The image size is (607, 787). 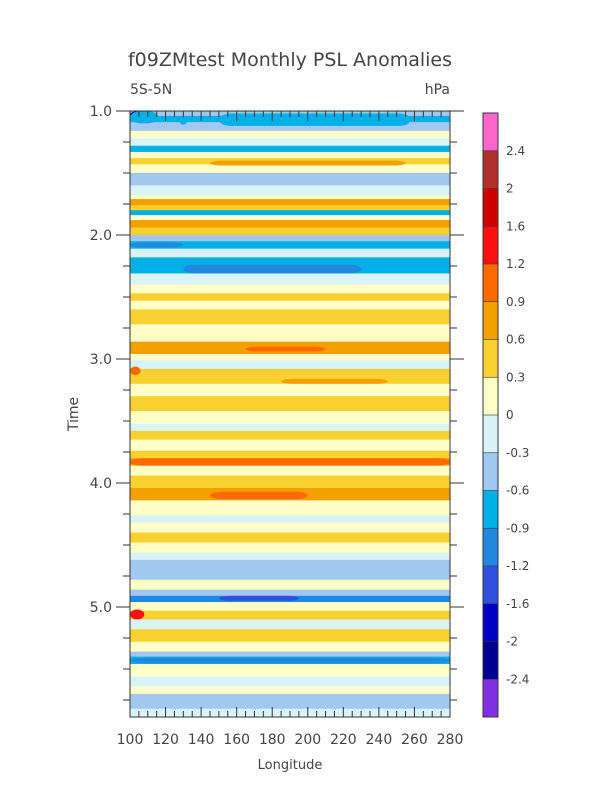 What do you see at coordinates (101, 360) in the screenshot?
I see `y-tick-label: 3.0` at bounding box center [101, 360].